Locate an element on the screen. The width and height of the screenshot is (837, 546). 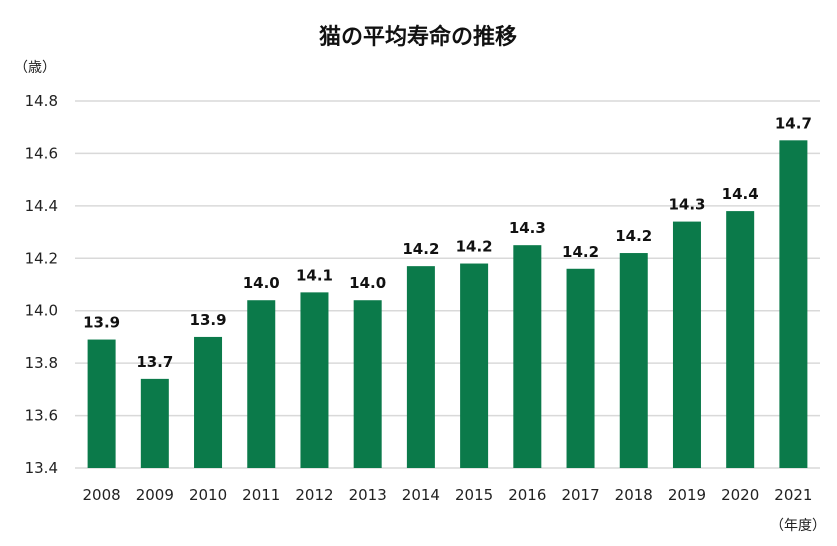
x-tick-label: 2011 is located at coordinates (261, 495).